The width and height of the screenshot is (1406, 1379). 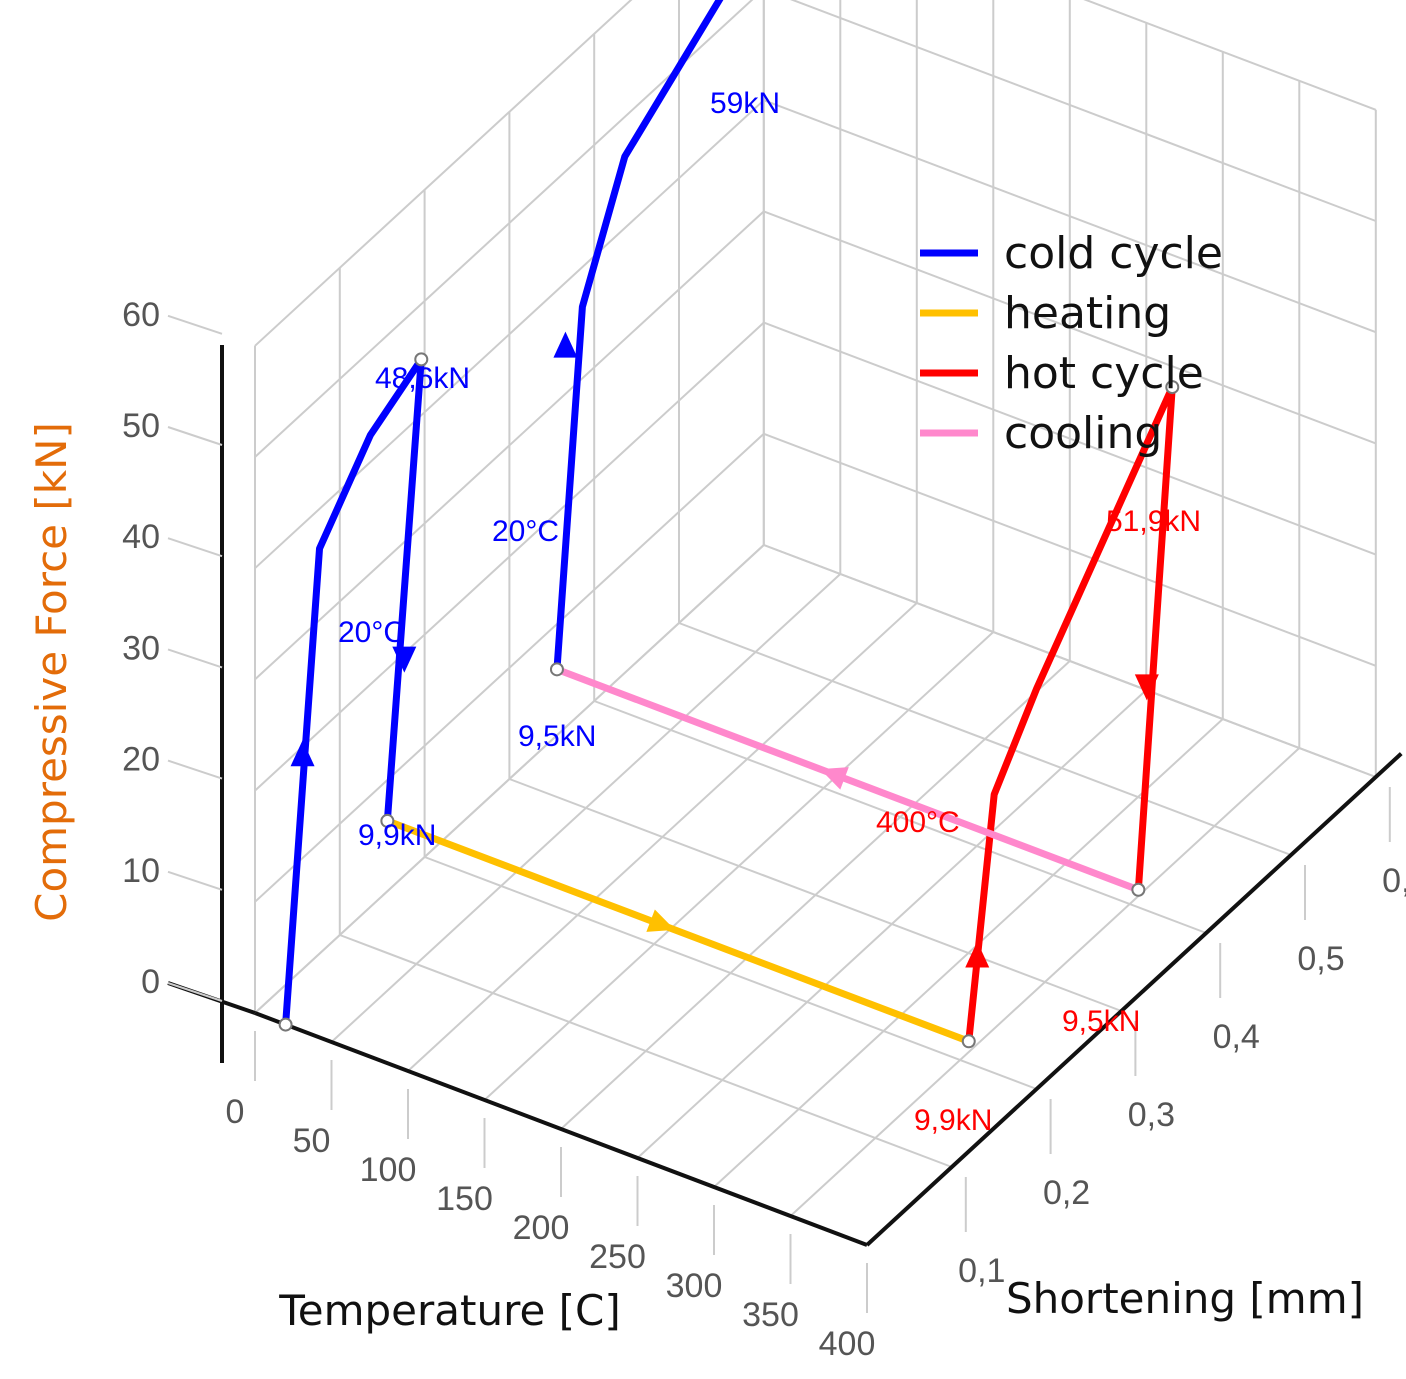 I want to click on x-tick-label: 0, so click(x=235, y=1112).